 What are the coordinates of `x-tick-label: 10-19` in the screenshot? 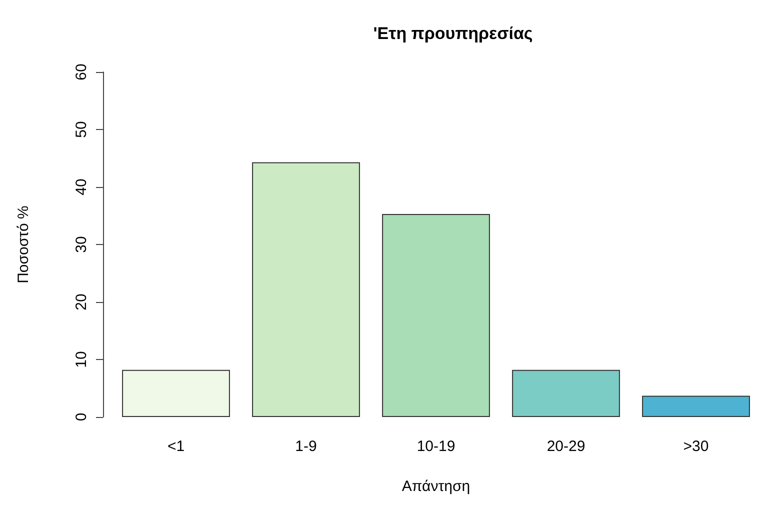 It's located at (436, 446).